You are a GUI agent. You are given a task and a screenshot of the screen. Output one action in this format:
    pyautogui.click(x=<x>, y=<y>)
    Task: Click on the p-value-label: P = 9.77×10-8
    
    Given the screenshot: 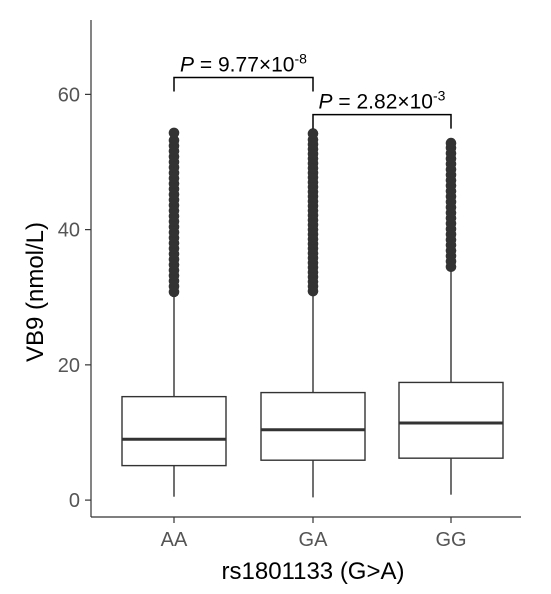 What is the action you would take?
    pyautogui.click(x=243, y=63)
    